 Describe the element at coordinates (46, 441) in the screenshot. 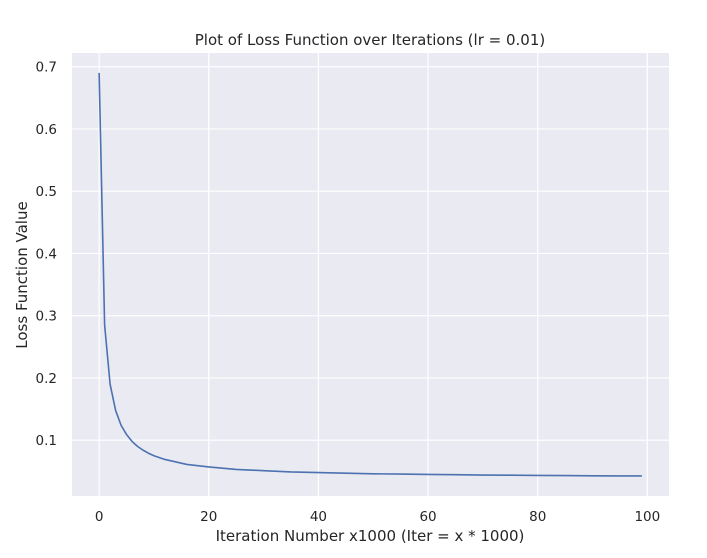

I see `y-tick-label: 0.1` at that location.